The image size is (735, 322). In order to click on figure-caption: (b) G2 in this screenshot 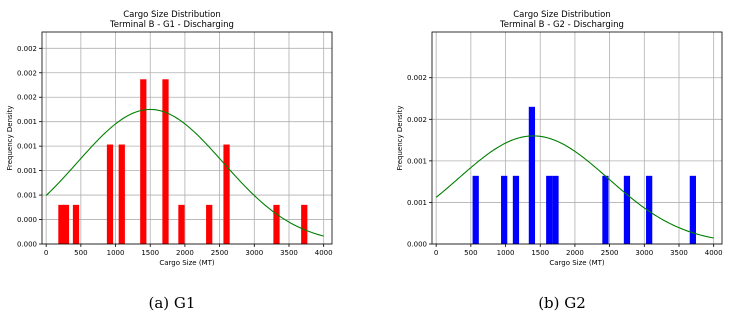, I will do `click(562, 303)`.